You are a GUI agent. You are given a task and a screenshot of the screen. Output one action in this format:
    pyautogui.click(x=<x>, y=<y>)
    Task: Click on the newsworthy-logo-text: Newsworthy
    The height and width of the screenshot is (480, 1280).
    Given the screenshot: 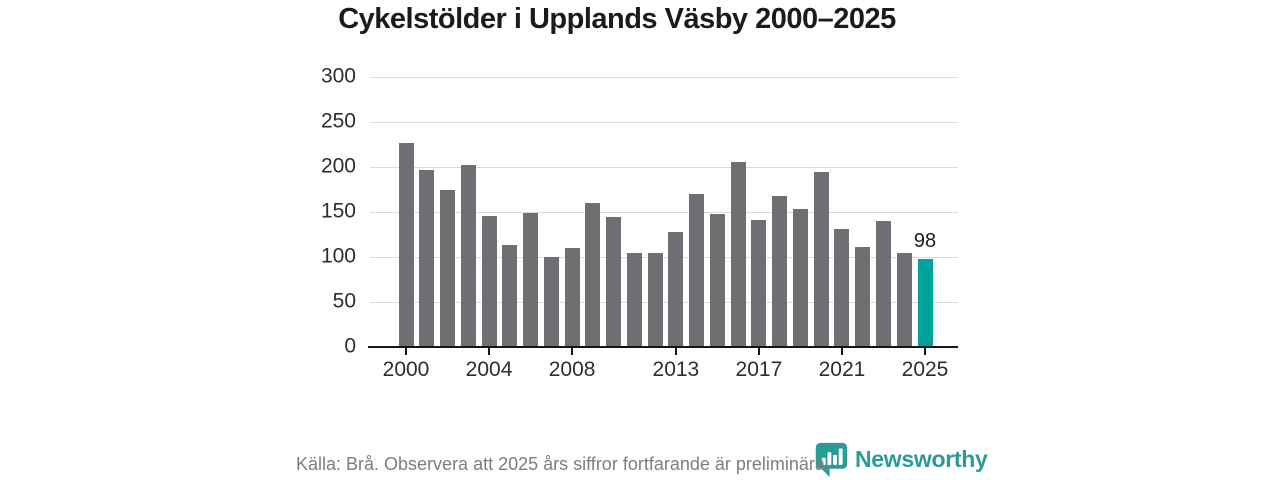 What is the action you would take?
    pyautogui.click(x=921, y=458)
    